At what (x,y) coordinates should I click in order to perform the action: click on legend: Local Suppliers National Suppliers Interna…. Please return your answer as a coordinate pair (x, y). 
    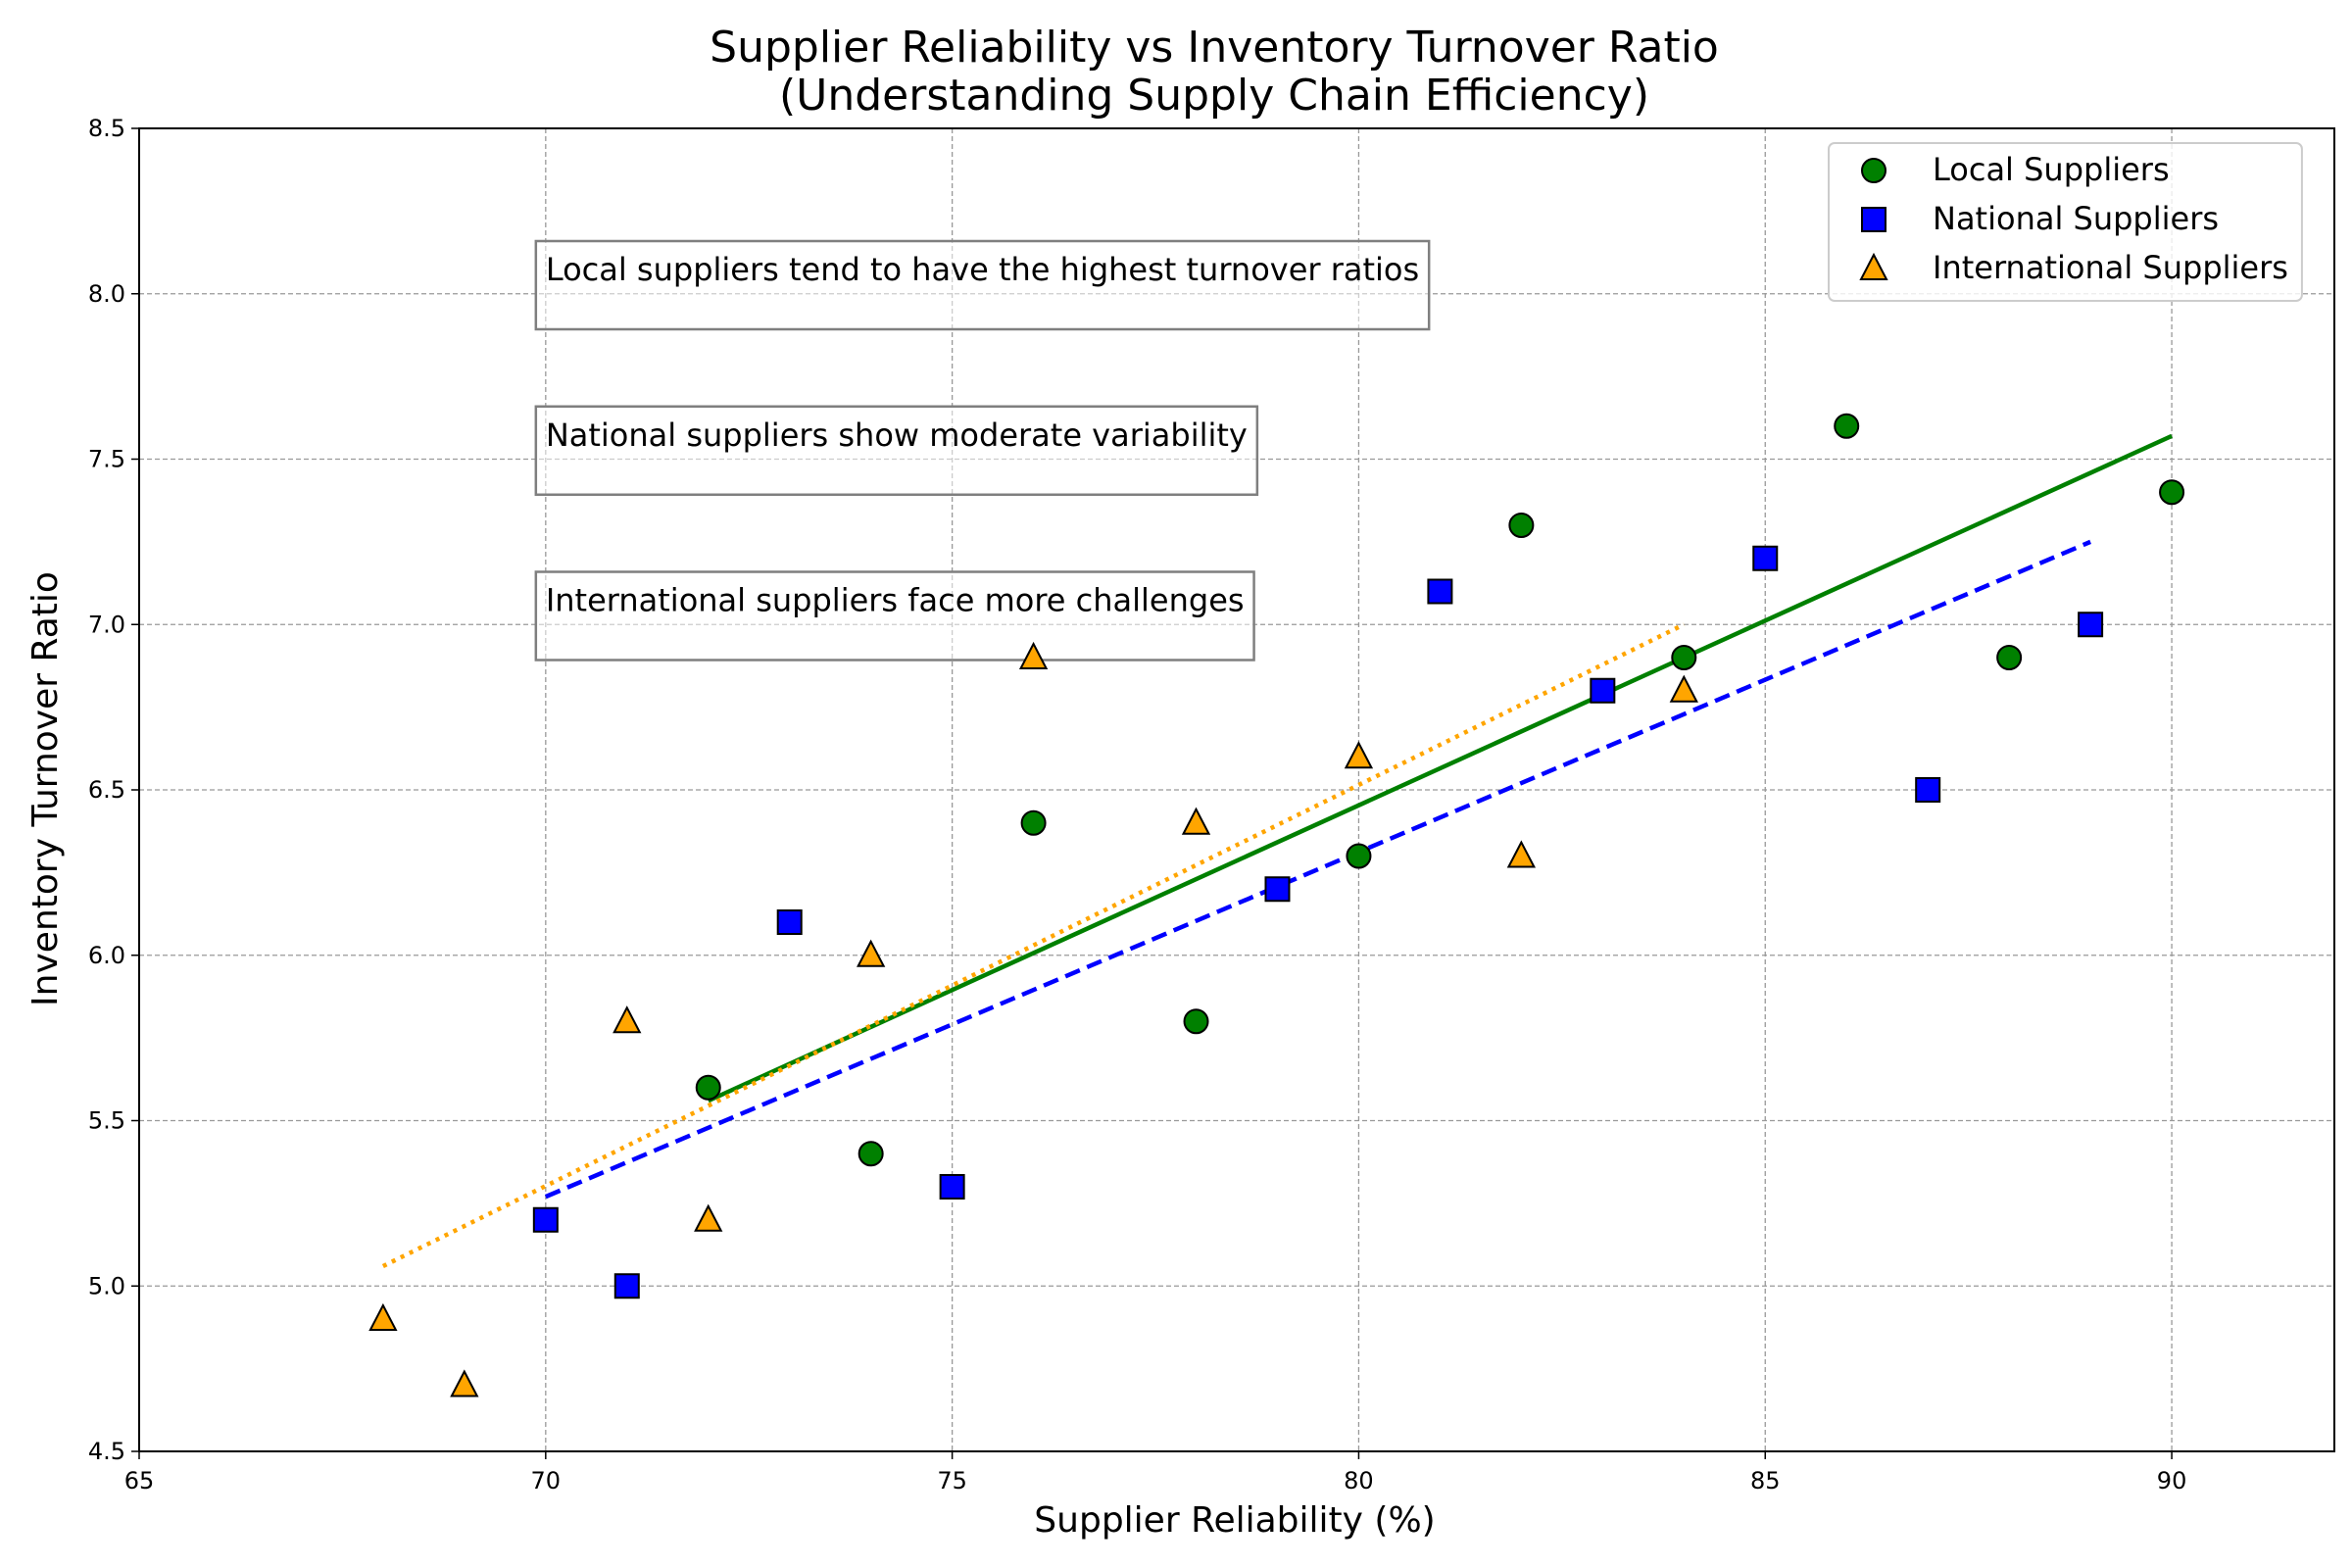
    Looking at the image, I should click on (2065, 222).